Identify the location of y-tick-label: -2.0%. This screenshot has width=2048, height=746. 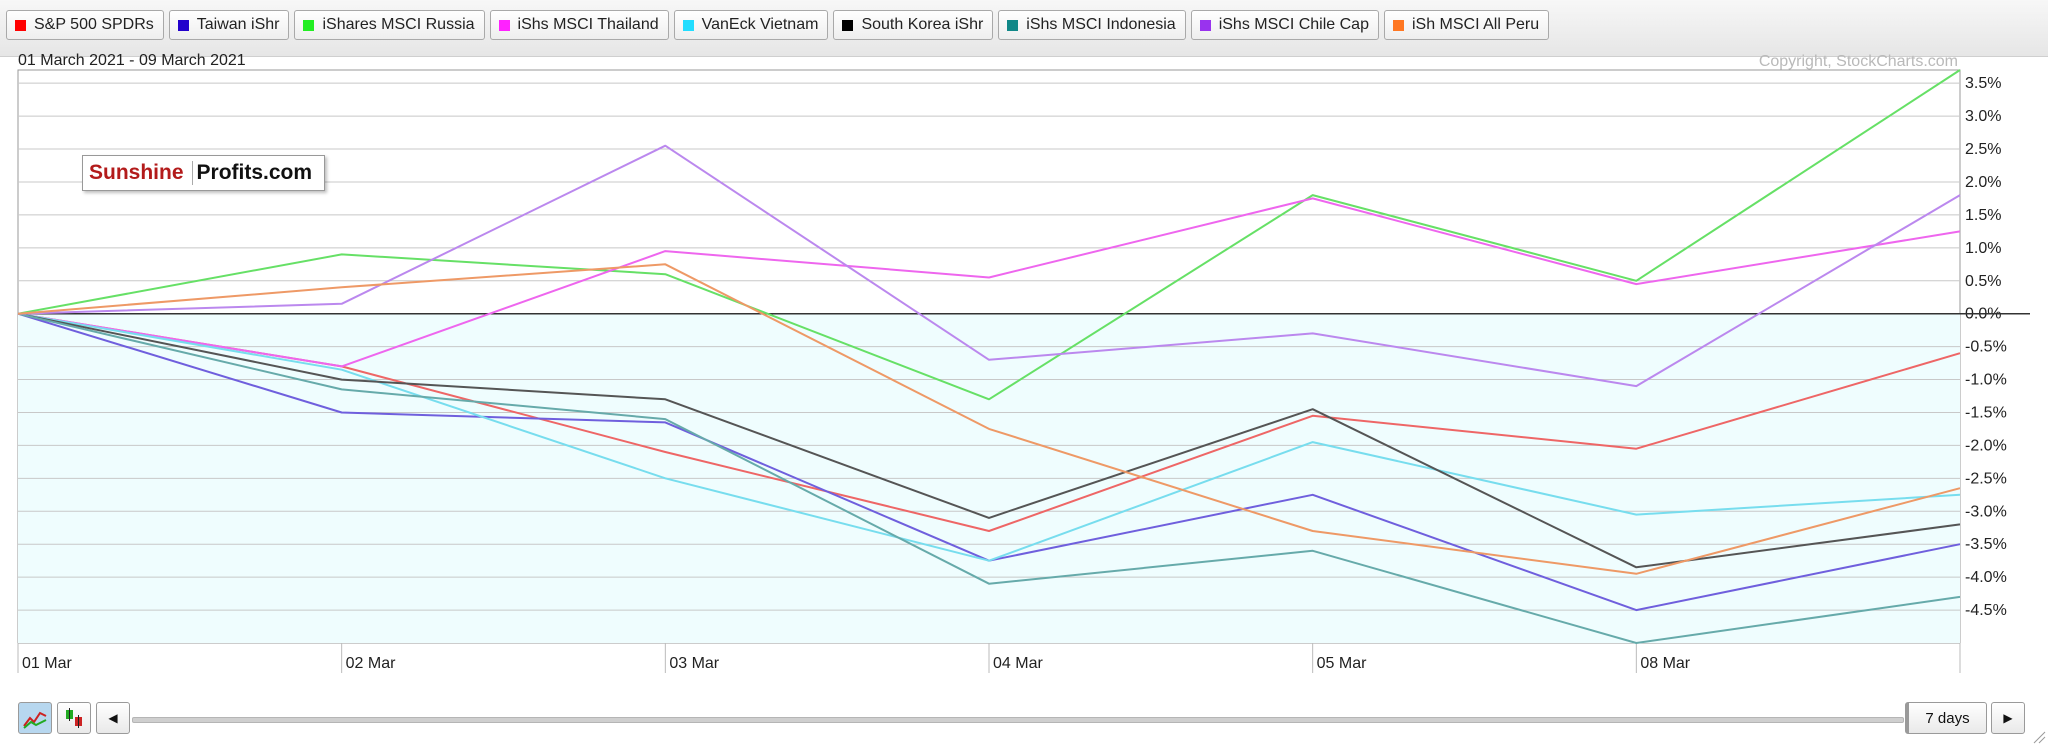
(1986, 445).